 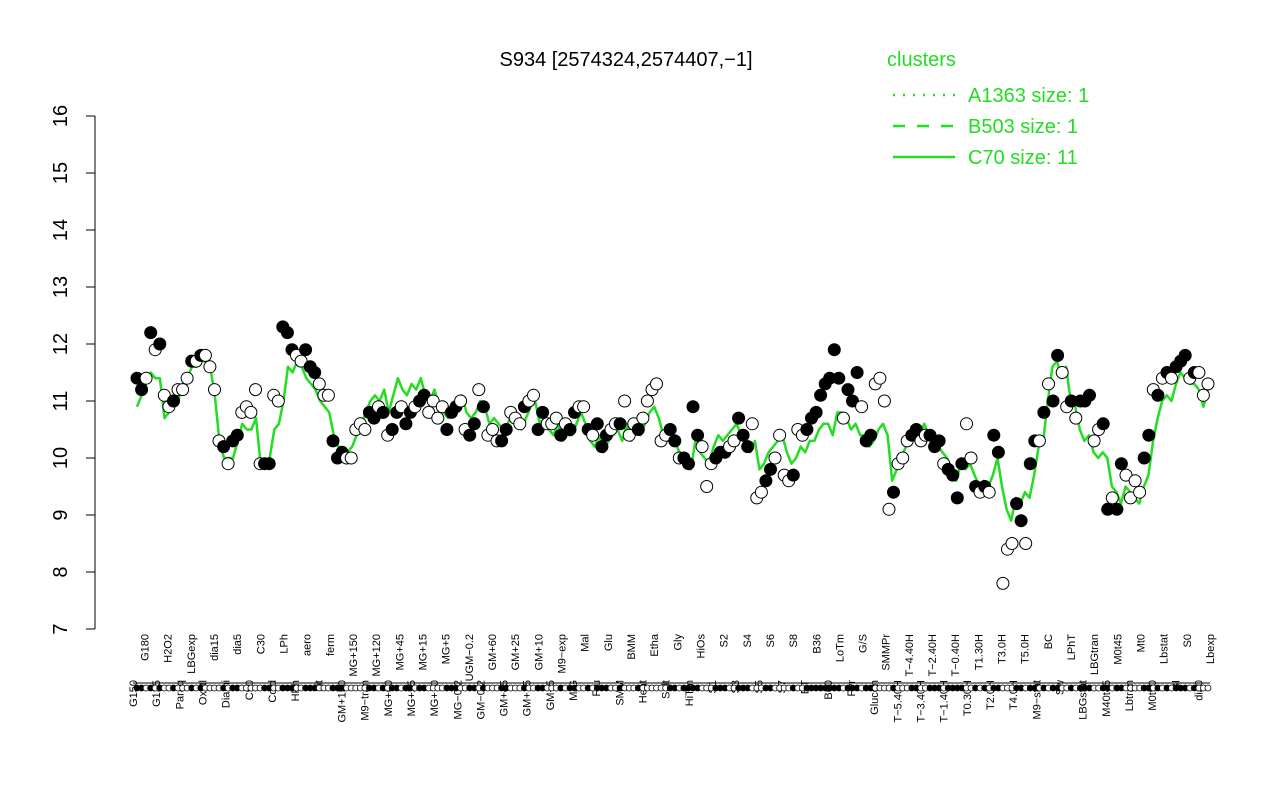 I want to click on x-tick-label: H2O2, so click(x=169, y=648).